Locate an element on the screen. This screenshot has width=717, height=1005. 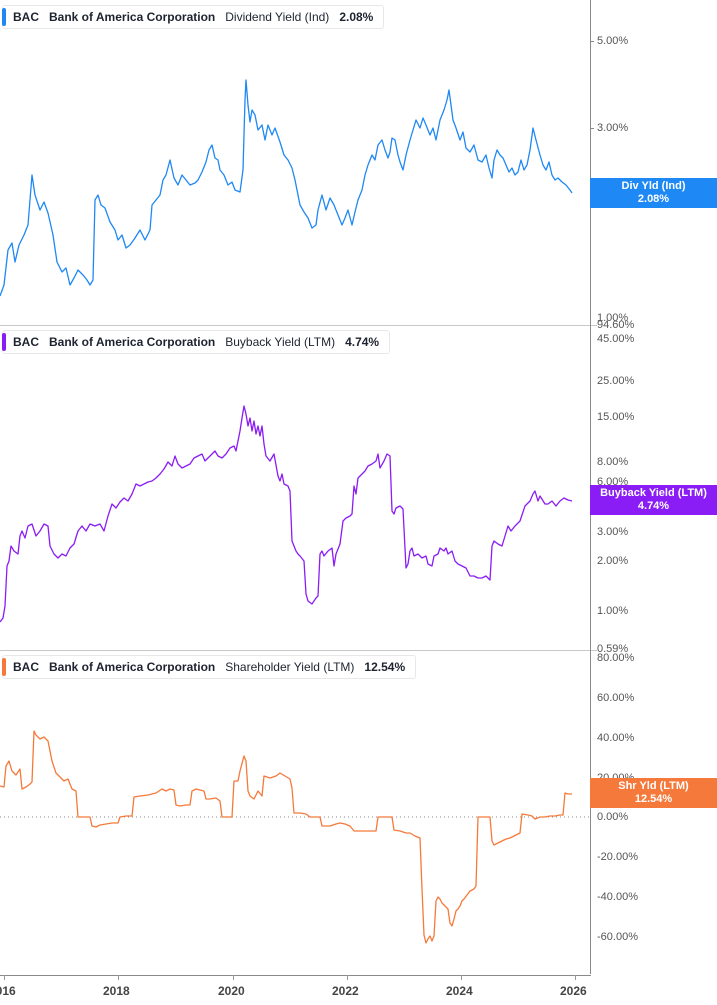
y-tick-label: -60.00% is located at coordinates (617, 937).